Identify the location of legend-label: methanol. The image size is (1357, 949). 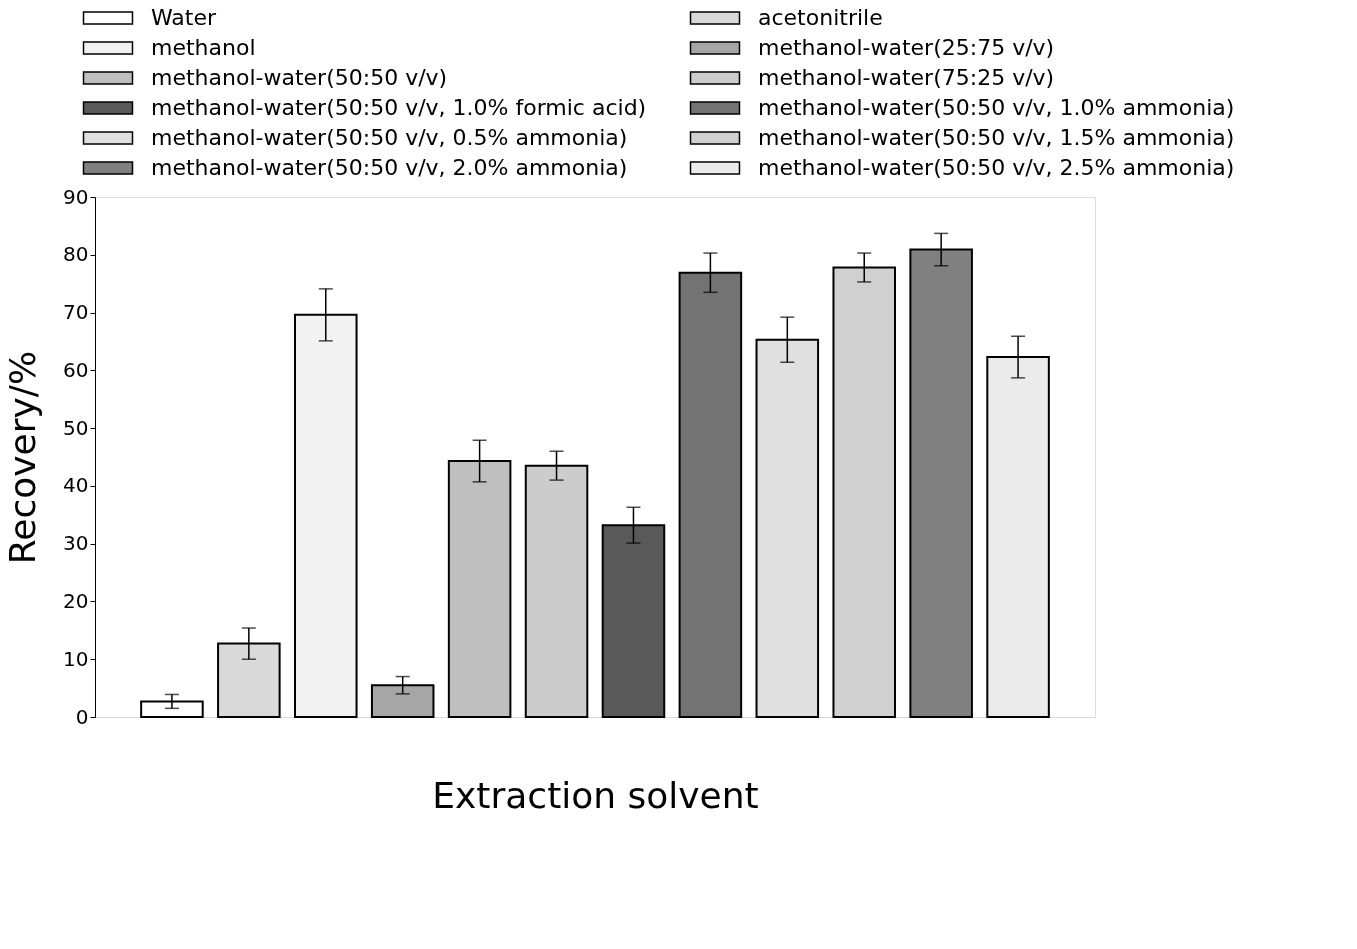
(203, 47).